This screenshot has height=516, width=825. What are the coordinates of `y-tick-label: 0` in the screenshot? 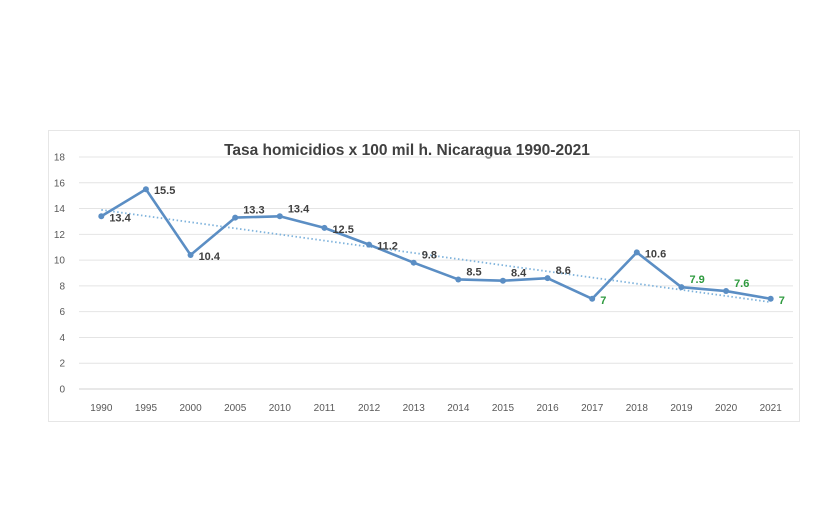 It's located at (62, 390).